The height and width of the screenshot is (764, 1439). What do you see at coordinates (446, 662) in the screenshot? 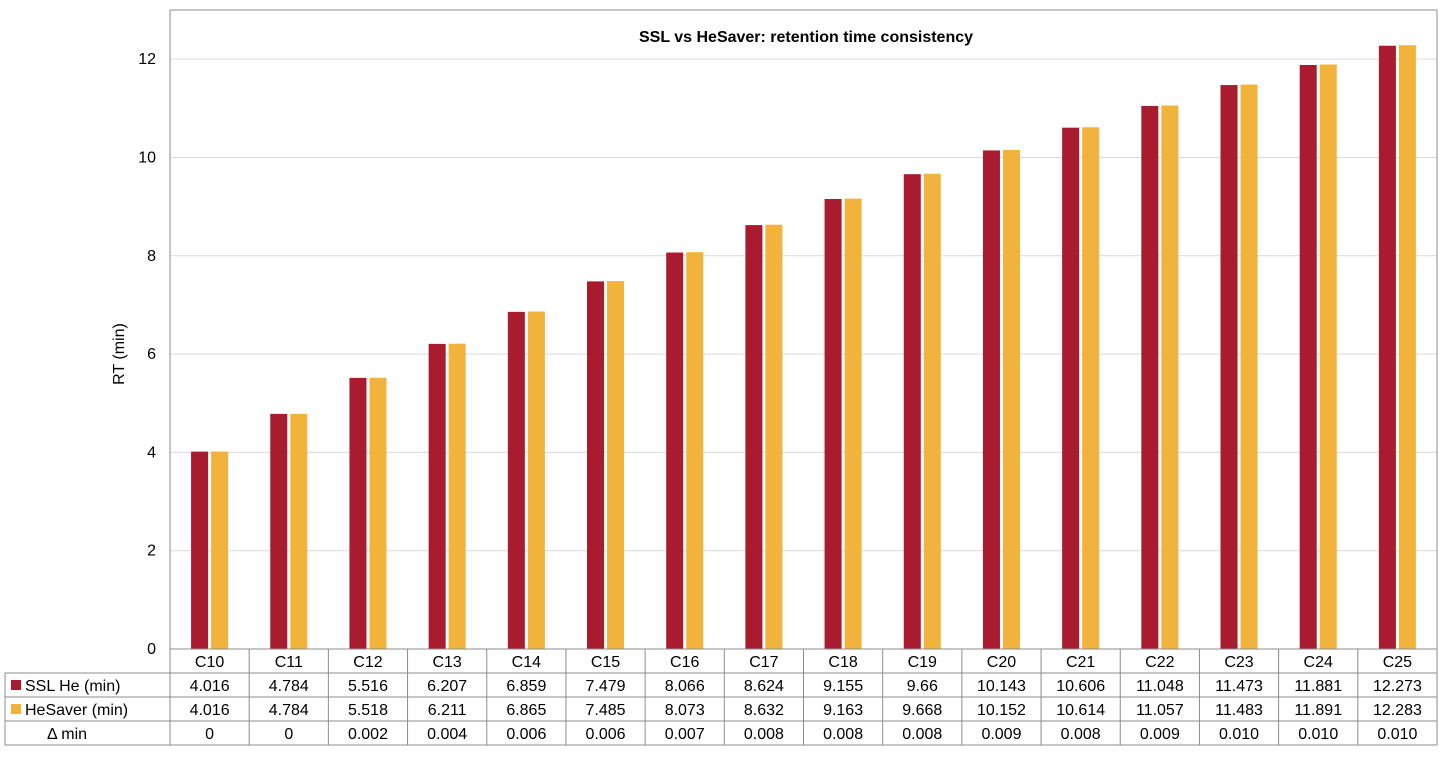
I see `x-tick-label: C13` at bounding box center [446, 662].